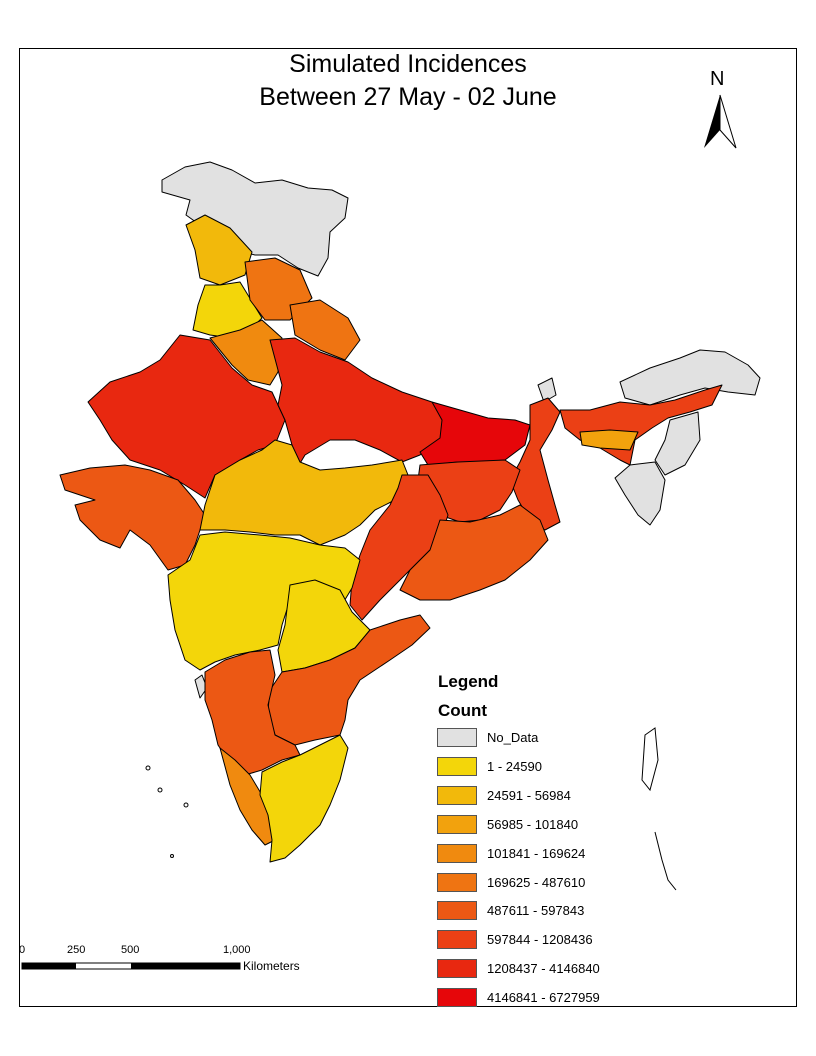 The width and height of the screenshot is (816, 1056). Describe the element at coordinates (408, 97) in the screenshot. I see `map-title-line2: Between 27 May - 02 June` at that location.